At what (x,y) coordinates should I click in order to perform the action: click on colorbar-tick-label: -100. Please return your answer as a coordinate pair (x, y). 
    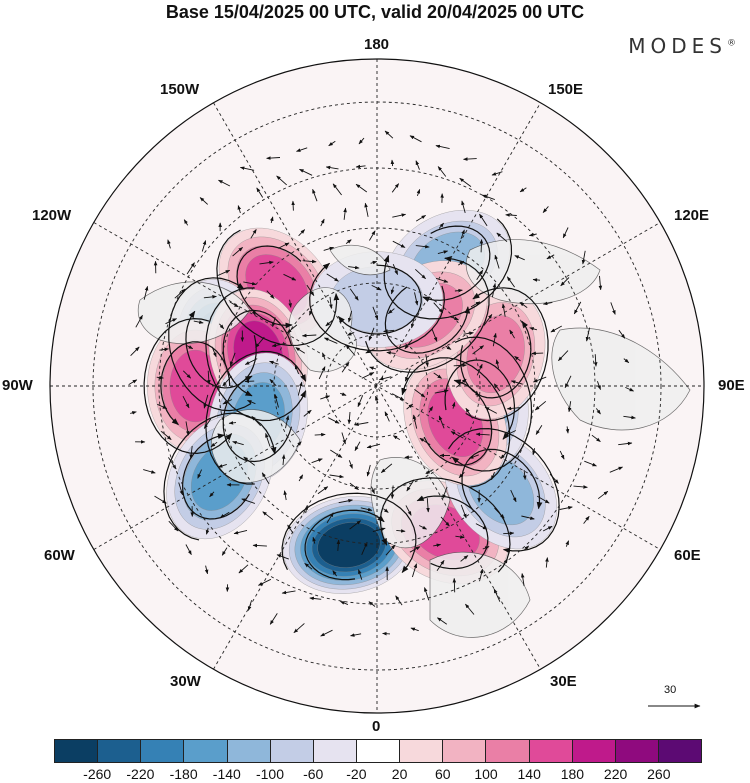
    Looking at the image, I should click on (270, 774).